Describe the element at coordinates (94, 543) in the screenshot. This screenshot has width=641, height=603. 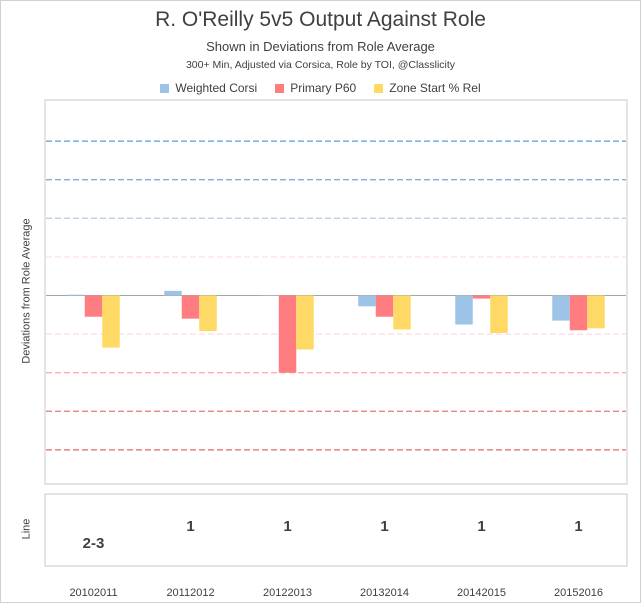
I see `line-value-20102011: 2-3` at that location.